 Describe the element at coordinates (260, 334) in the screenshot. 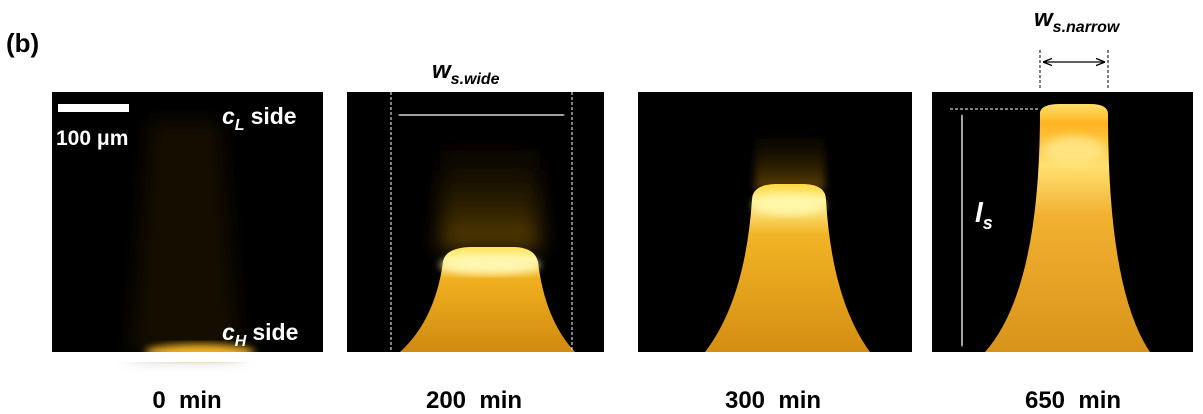

I see `side-label: cH side` at that location.